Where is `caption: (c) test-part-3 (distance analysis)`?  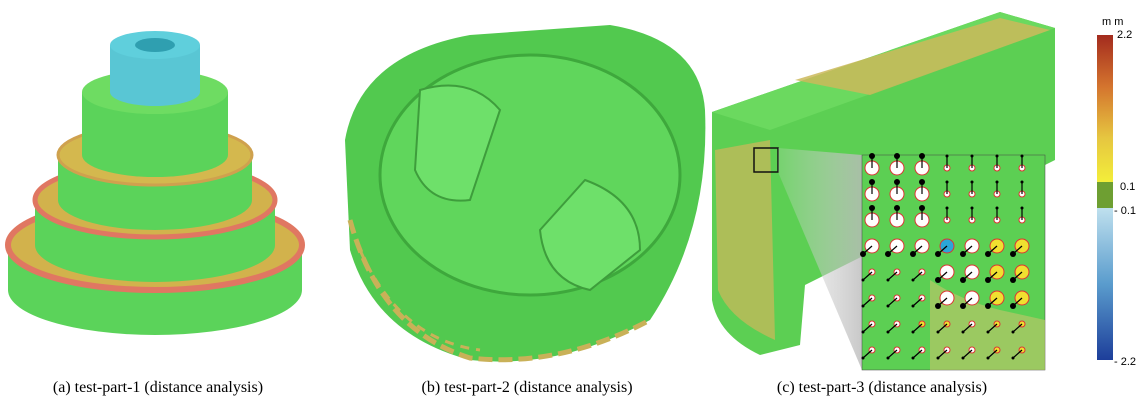 caption: (c) test-part-3 (distance analysis) is located at coordinates (882, 387).